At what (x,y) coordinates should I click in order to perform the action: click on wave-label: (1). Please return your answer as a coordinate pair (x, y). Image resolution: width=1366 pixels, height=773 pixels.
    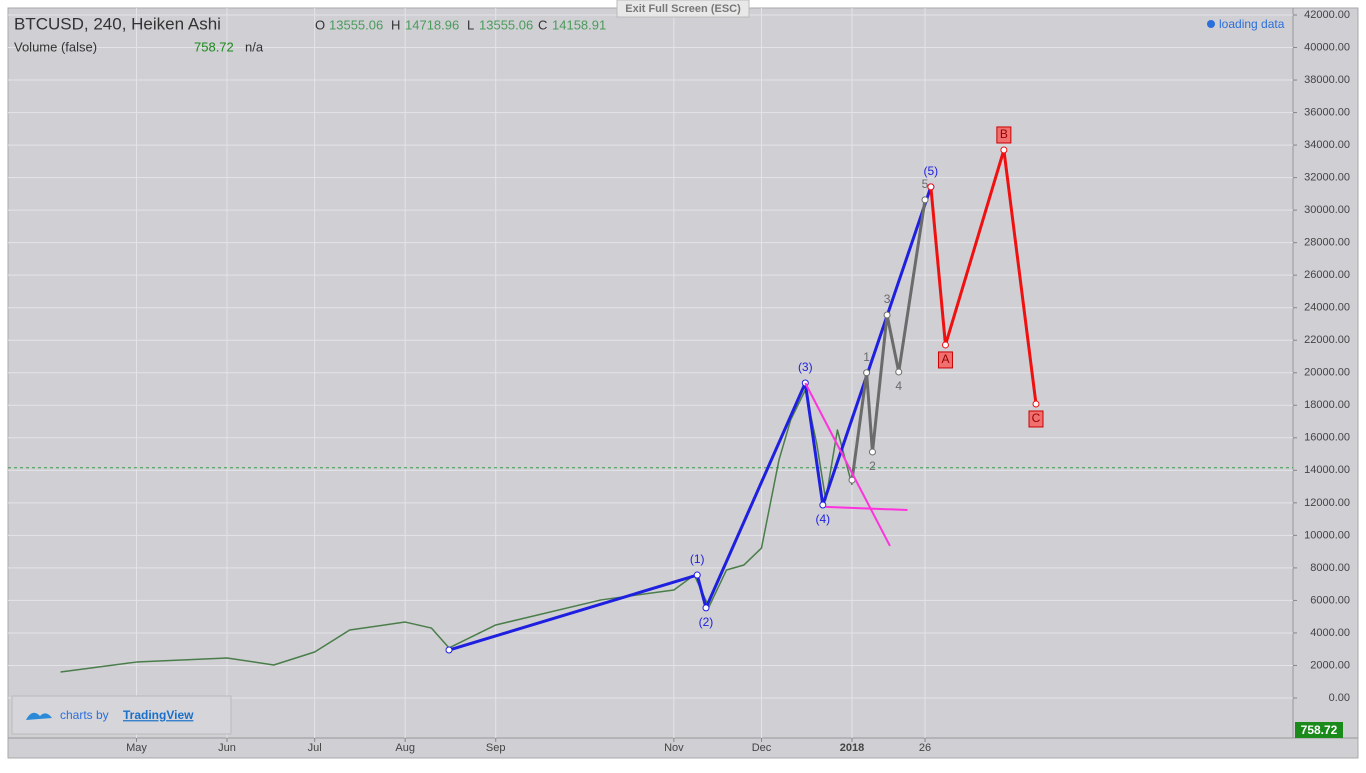
    Looking at the image, I should click on (697, 559).